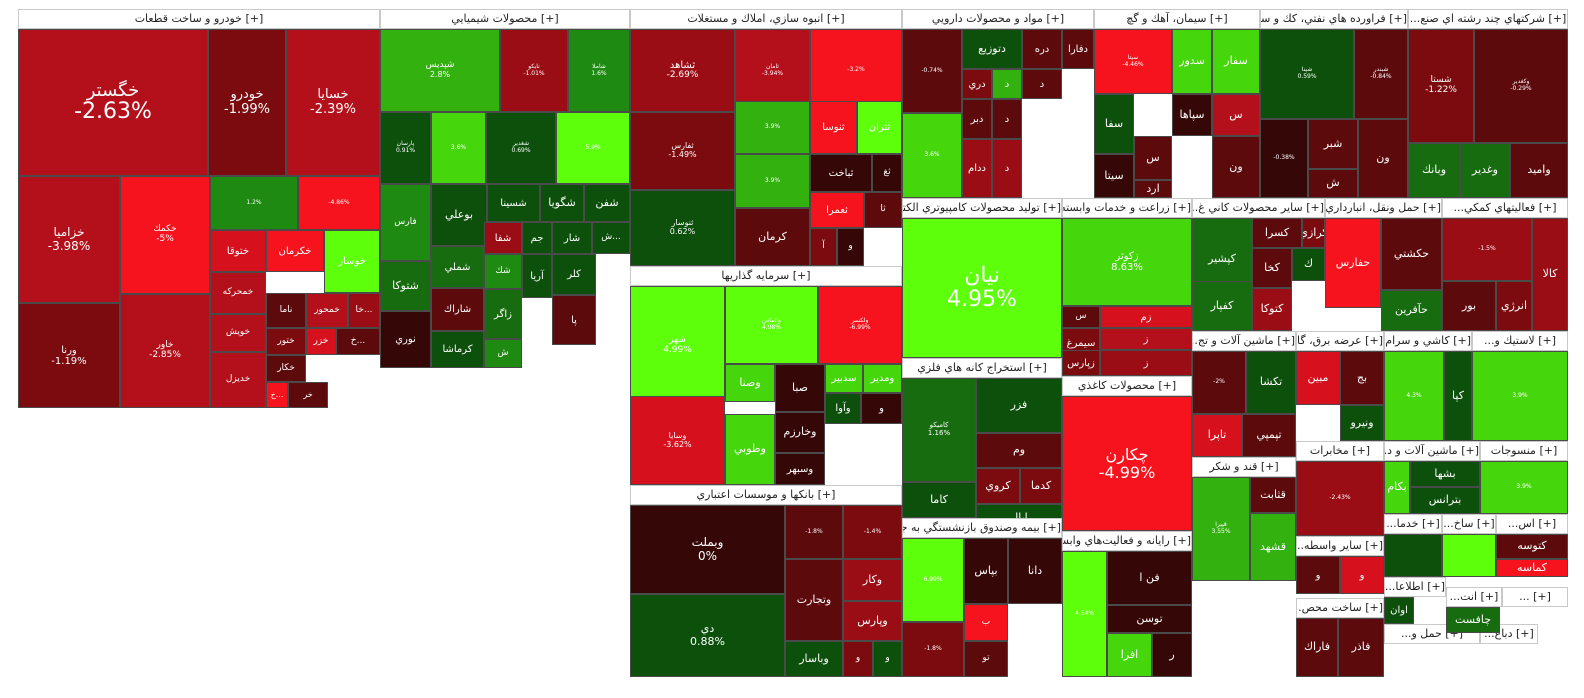 Image resolution: width=1584 pixels, height=698 pixels. I want to click on stock-tile: خزر, so click(321, 341).